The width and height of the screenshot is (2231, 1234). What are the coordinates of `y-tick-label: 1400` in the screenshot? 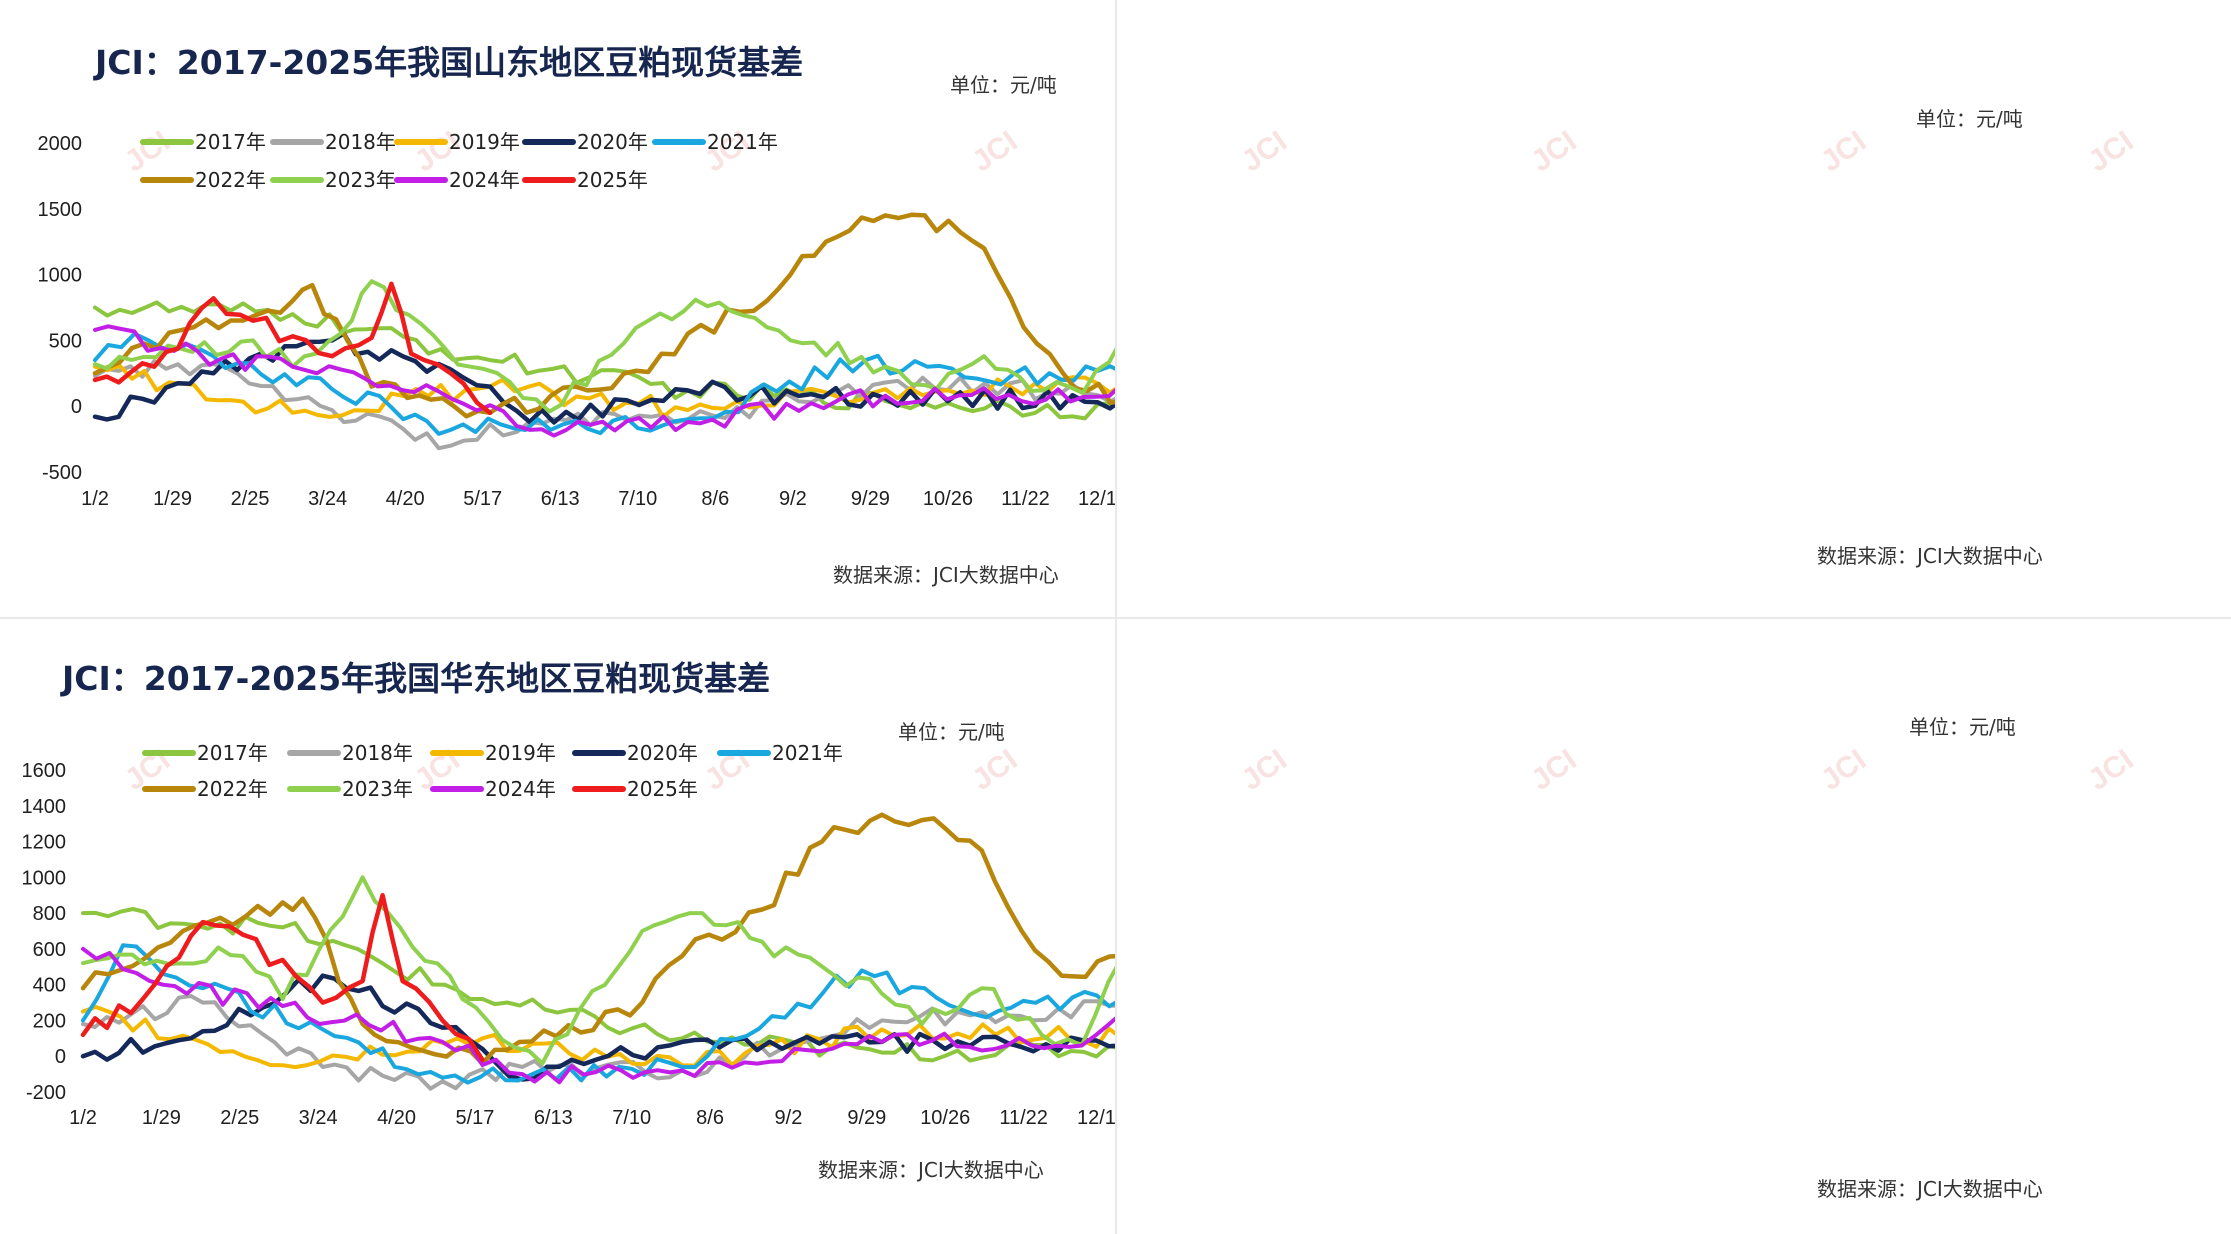 It's located at (44, 807).